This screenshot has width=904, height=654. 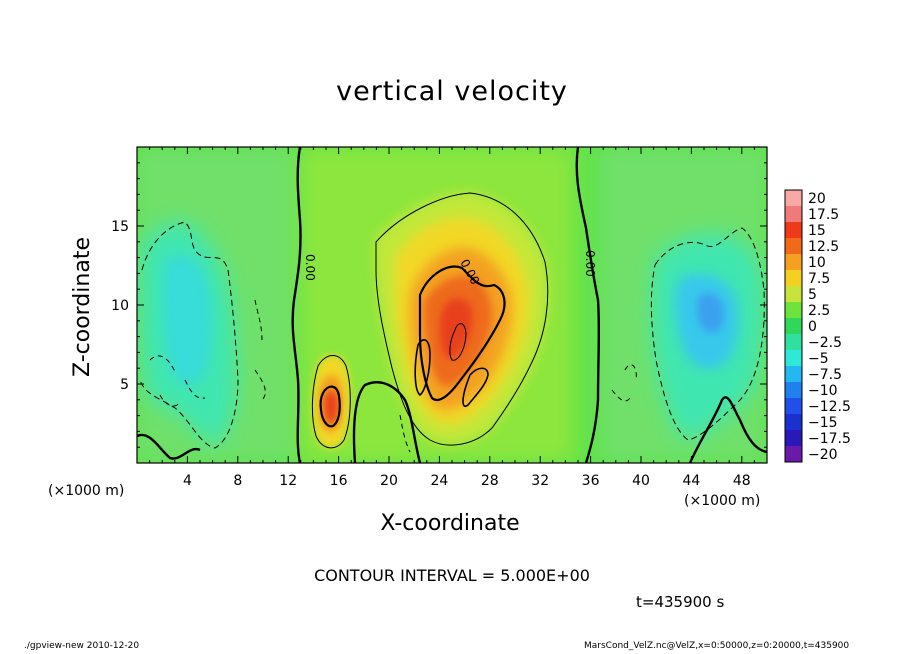 What do you see at coordinates (490, 481) in the screenshot?
I see `x-tick-label: 28` at bounding box center [490, 481].